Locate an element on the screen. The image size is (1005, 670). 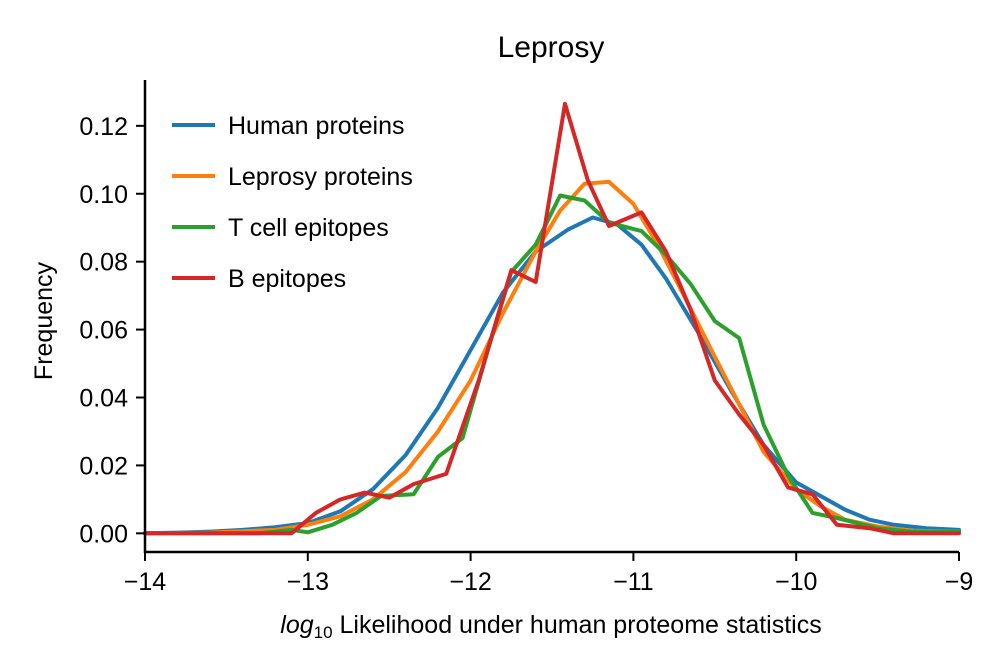
y-ticks: 0.00 0.02 0.04 0.06 0.08 0.10 0.12 is located at coordinates (112, 330).